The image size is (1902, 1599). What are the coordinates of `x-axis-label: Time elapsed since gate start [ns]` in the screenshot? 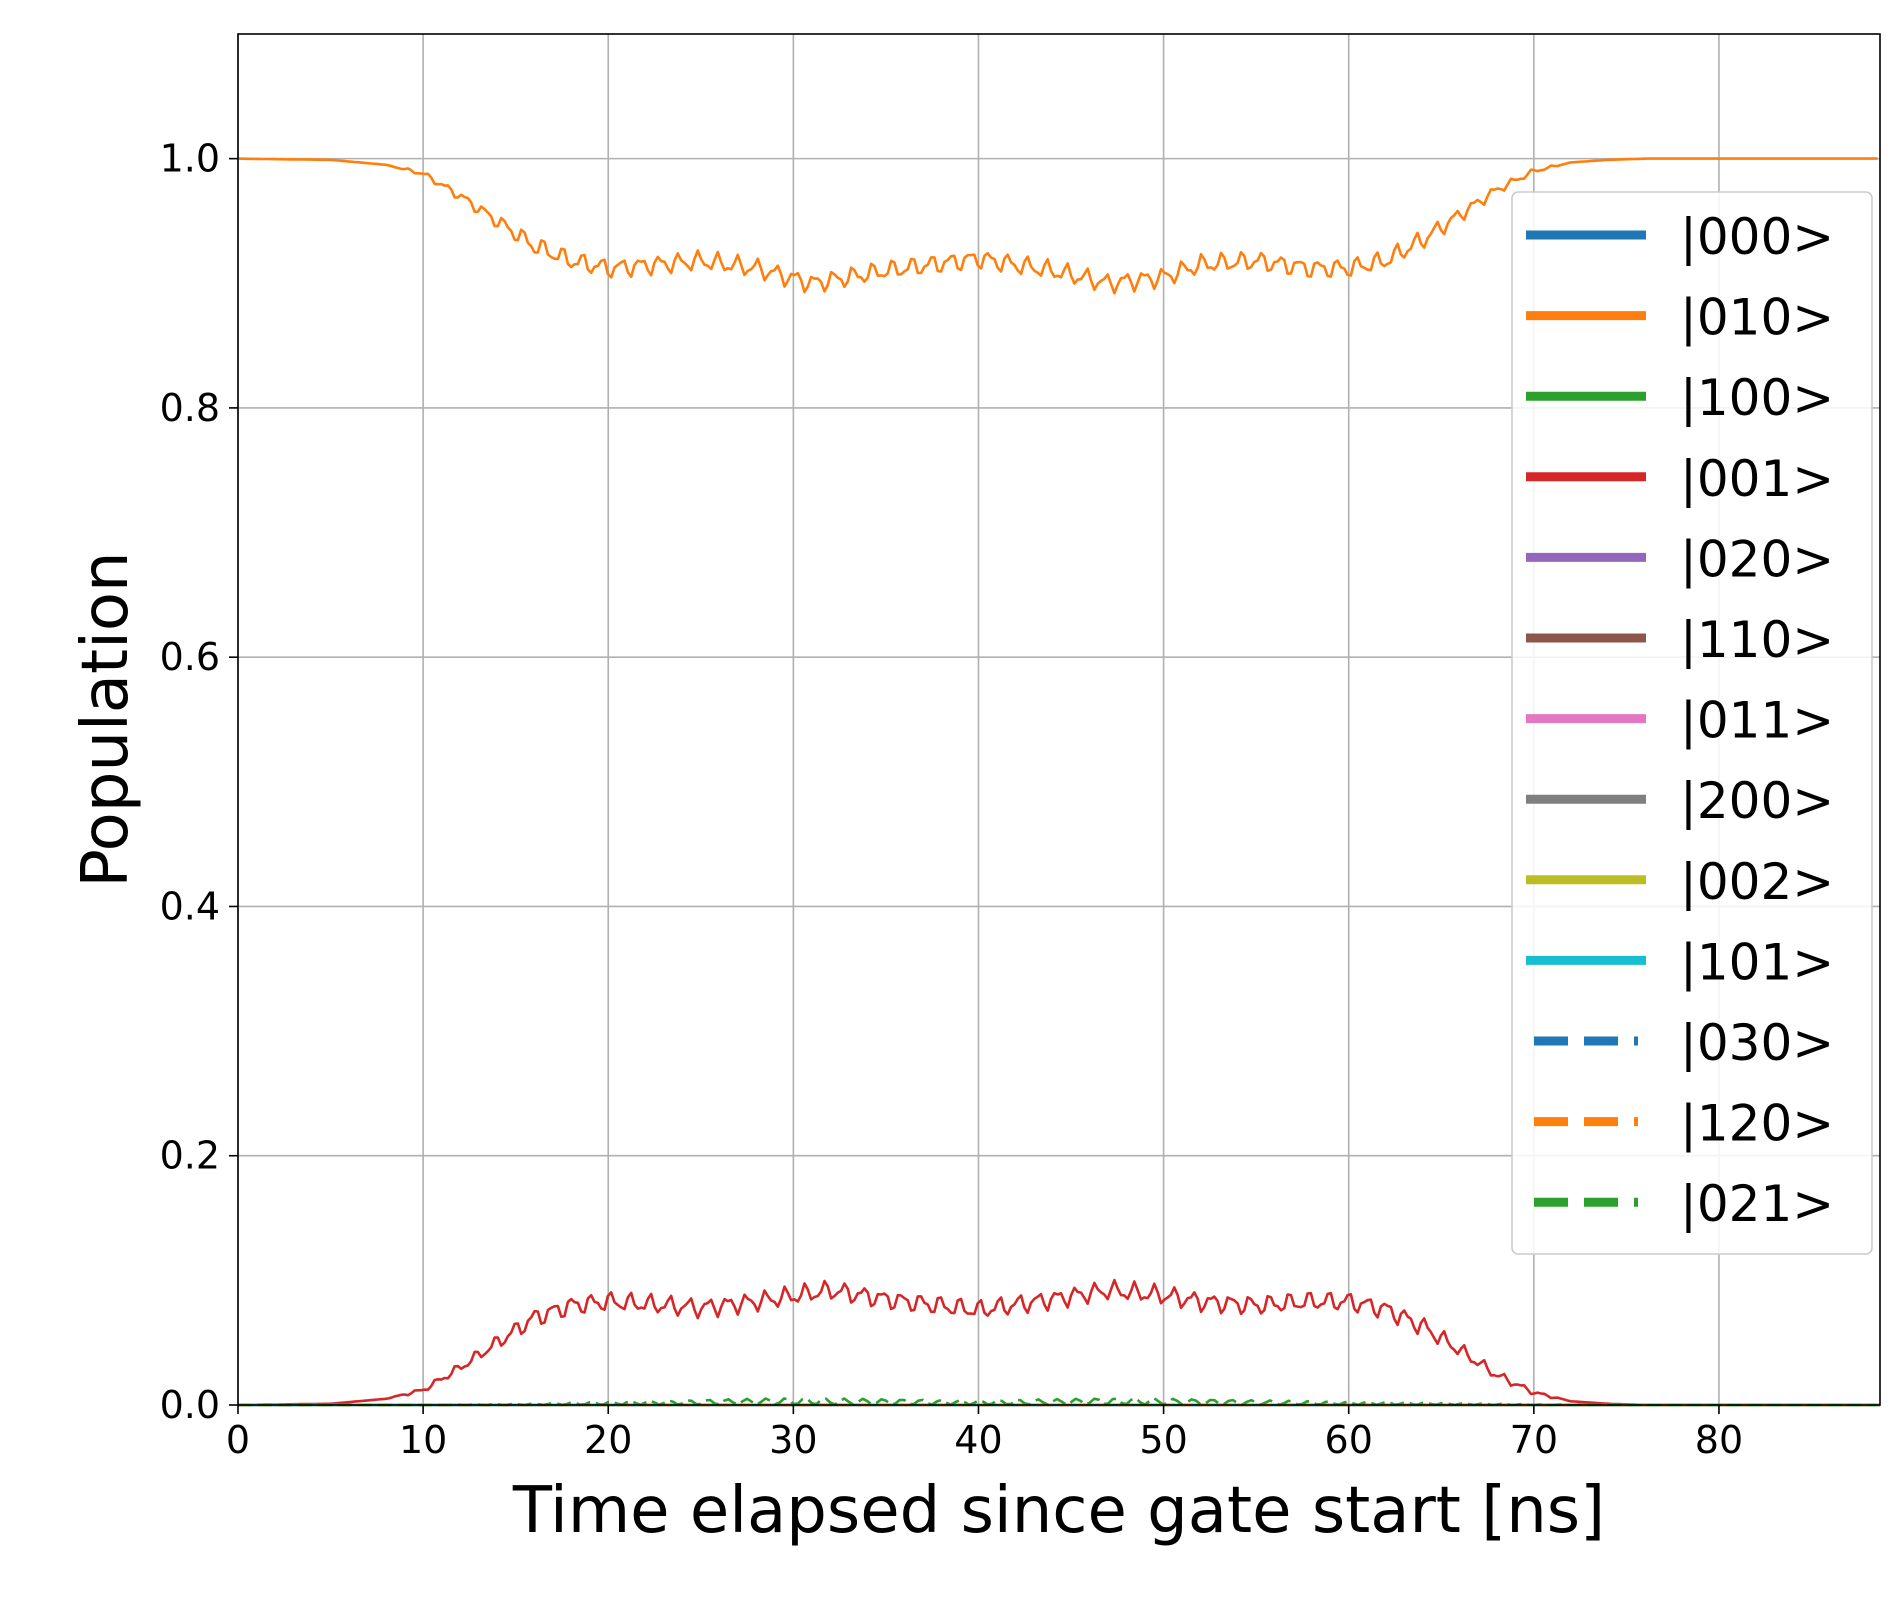 It's located at (1058, 1511).